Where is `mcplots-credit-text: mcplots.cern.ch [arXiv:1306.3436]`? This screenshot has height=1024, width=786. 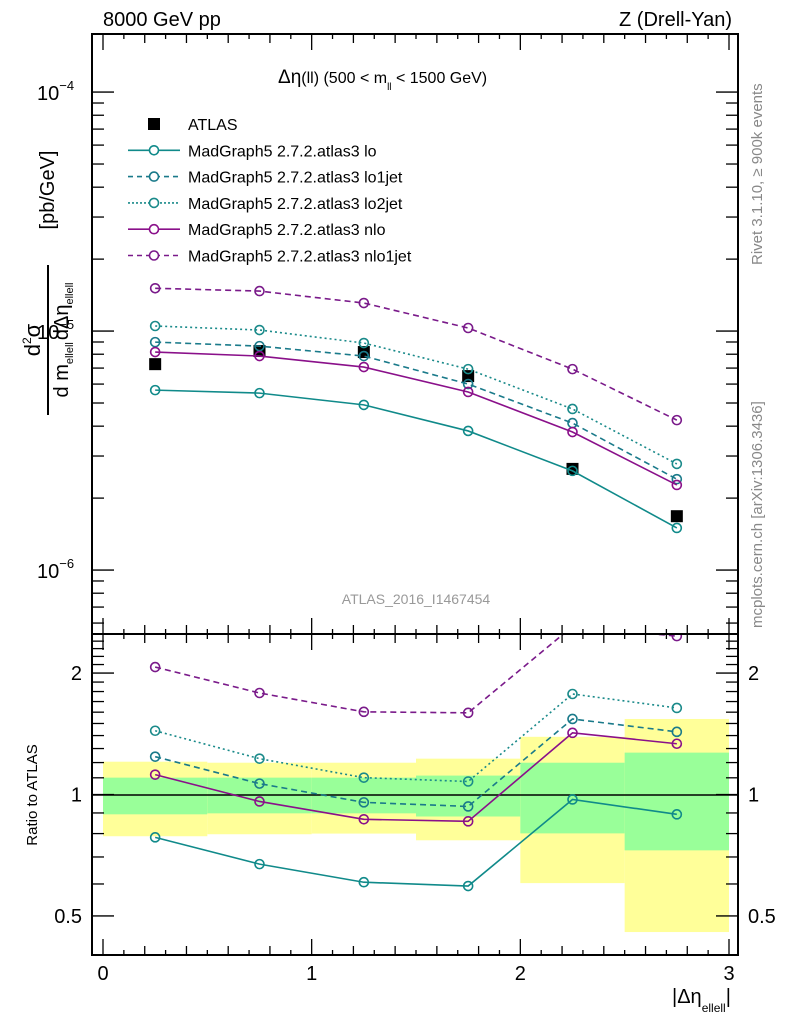 mcplots-credit-text: mcplots.cern.ch [arXiv:1306.3436] is located at coordinates (757, 514).